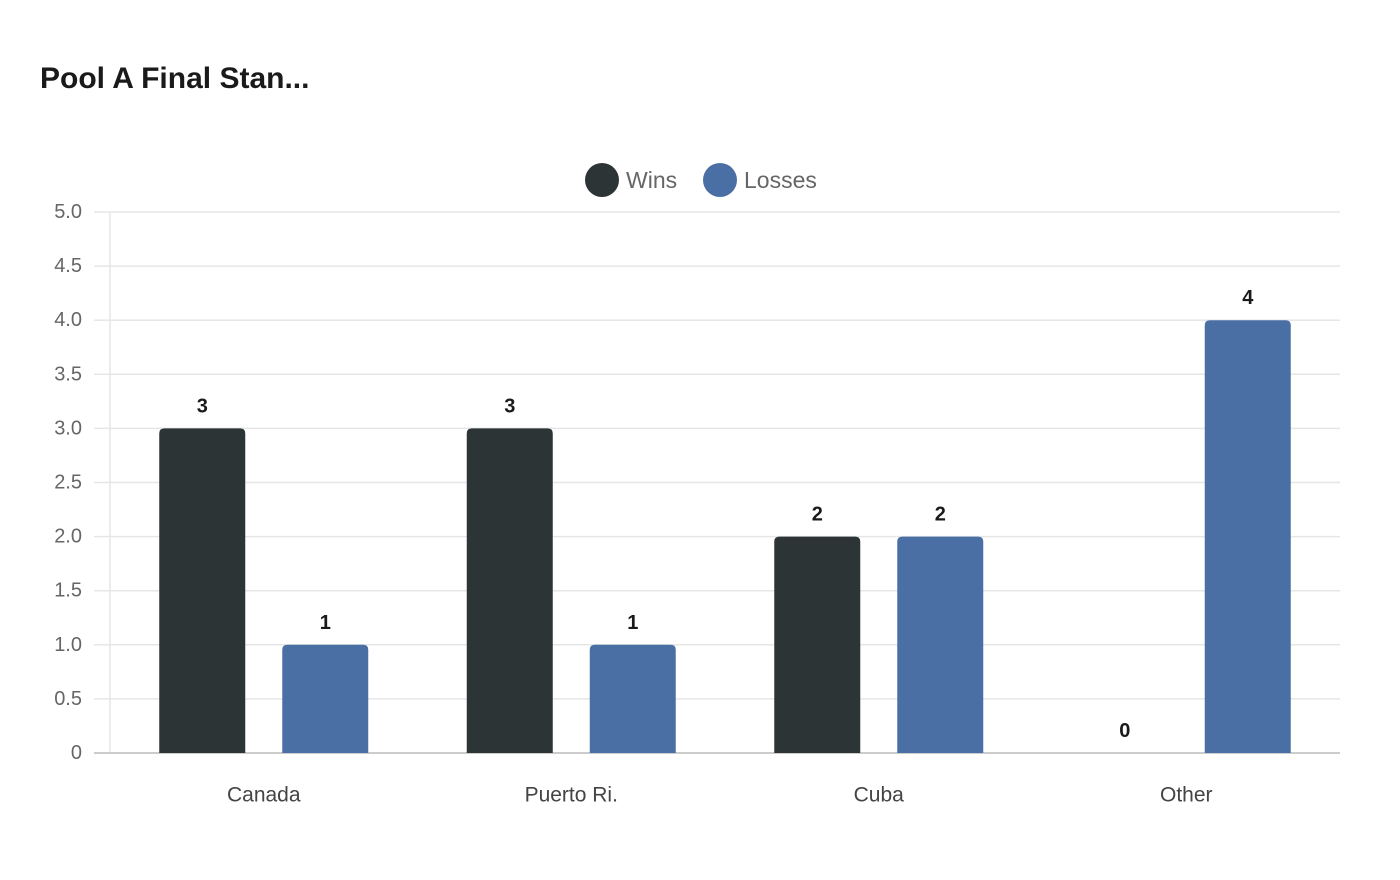 This screenshot has height=880, width=1400. Describe the element at coordinates (509, 590) in the screenshot. I see `bar-wins-puerto-ri` at that location.